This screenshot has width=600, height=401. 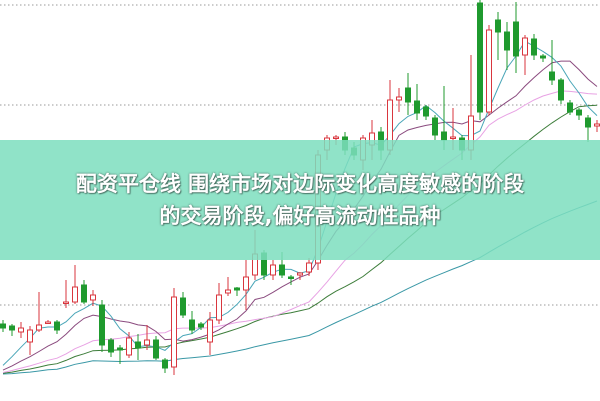 What do you see at coordinates (300, 216) in the screenshot?
I see `banner-title-line-2: 的交易阶段,偏好高流动性品种` at bounding box center [300, 216].